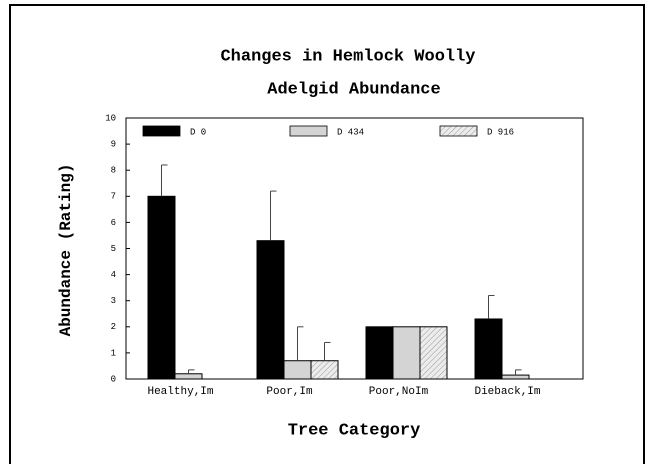  I want to click on x-tick-label: Healthy,Im, so click(180, 392).